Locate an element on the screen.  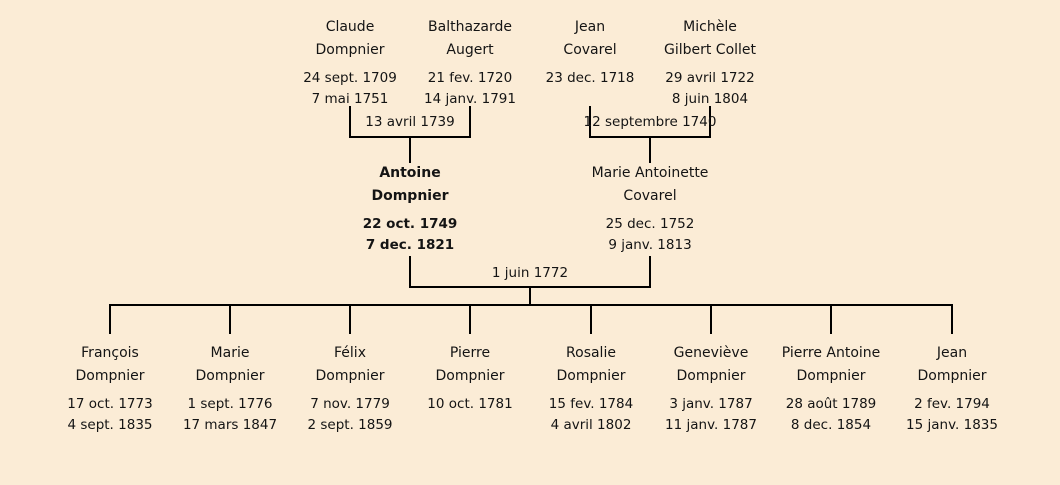
person-name: Michèle Gilbert Collet is located at coordinates (710, 39).